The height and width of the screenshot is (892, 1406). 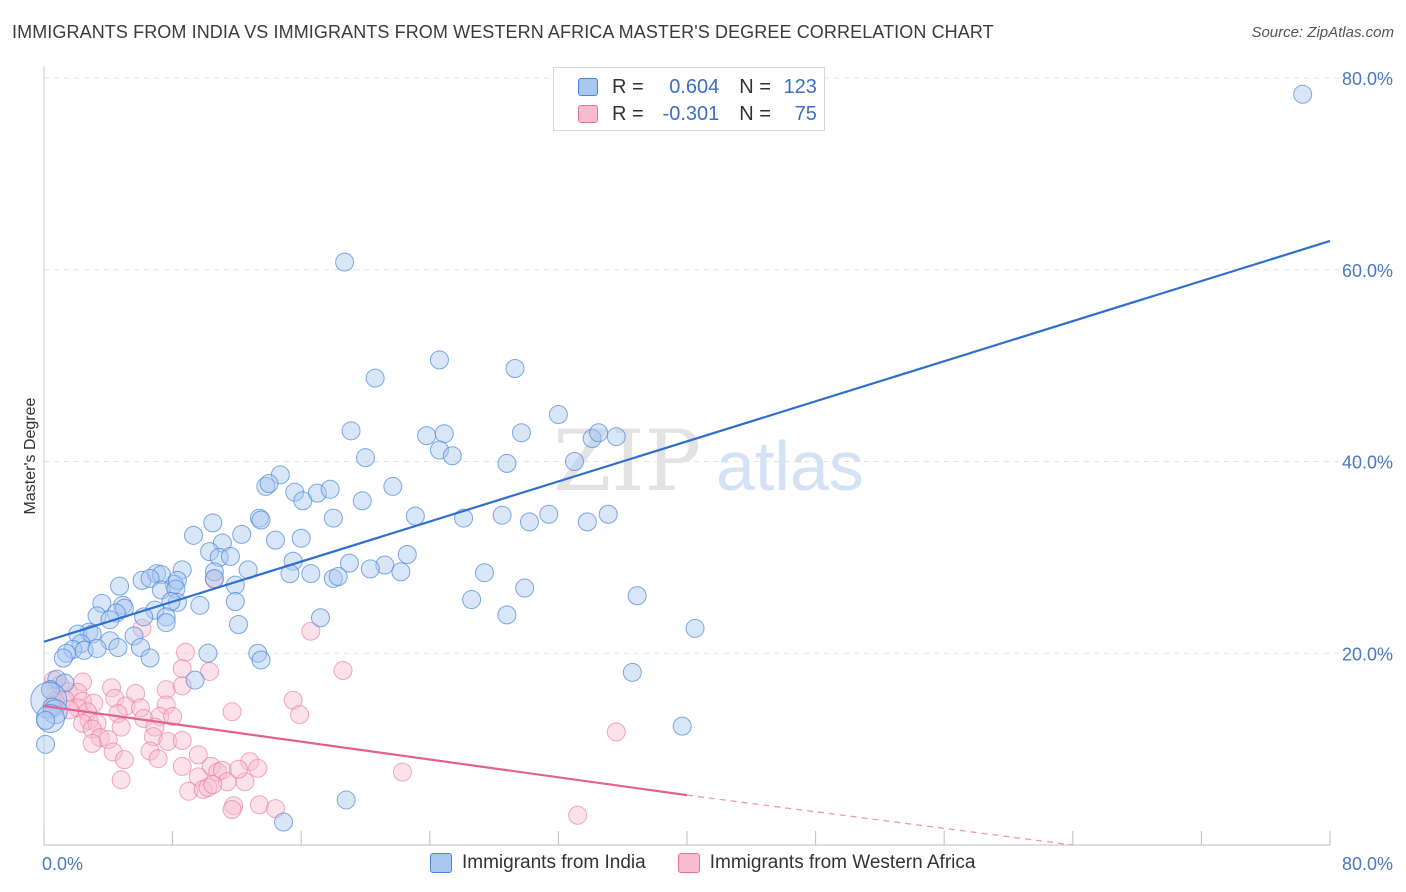 I want to click on y-tick-label: 20.0%, so click(x=1367, y=654).